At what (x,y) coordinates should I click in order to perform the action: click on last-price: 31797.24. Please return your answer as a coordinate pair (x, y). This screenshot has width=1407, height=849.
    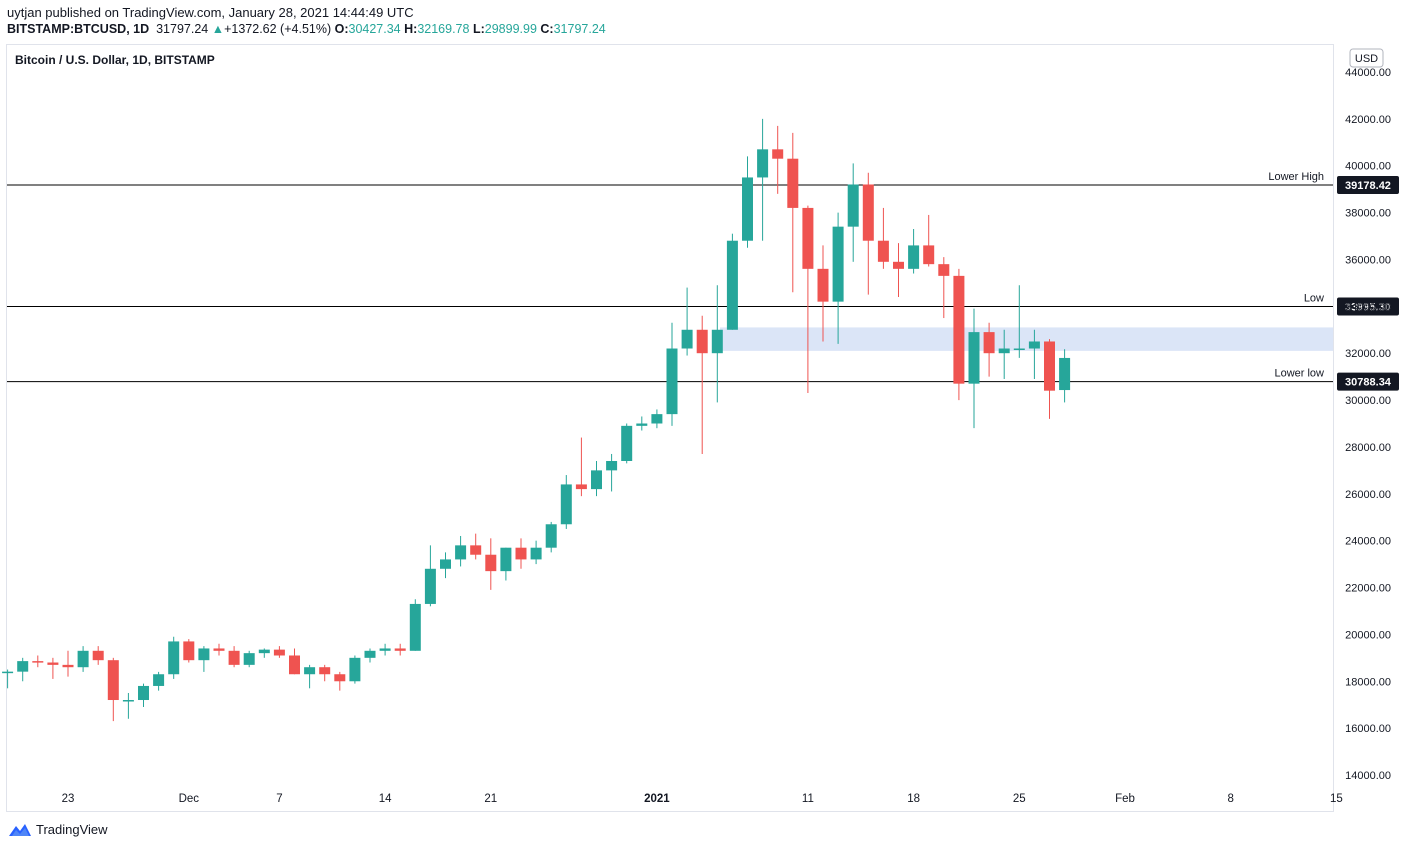
    Looking at the image, I should click on (182, 29).